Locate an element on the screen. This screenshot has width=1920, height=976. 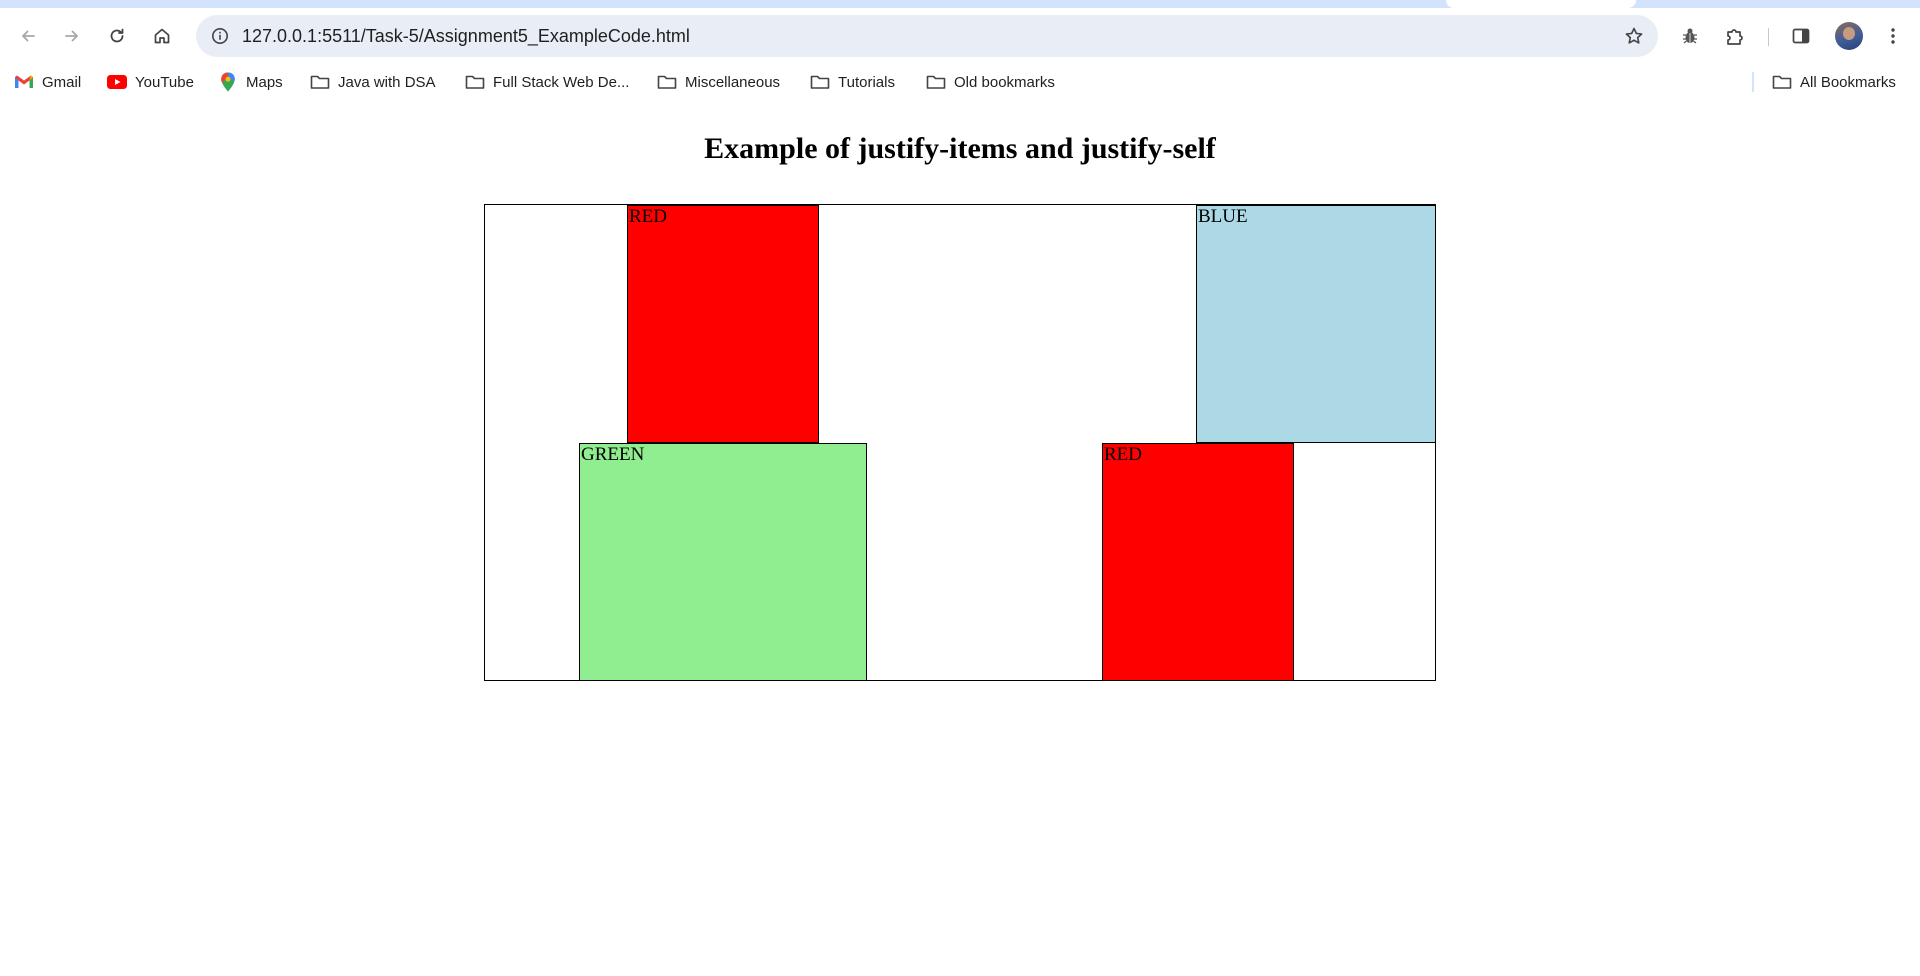
bookmark-label: Old bookmarks is located at coordinates (1004, 82).